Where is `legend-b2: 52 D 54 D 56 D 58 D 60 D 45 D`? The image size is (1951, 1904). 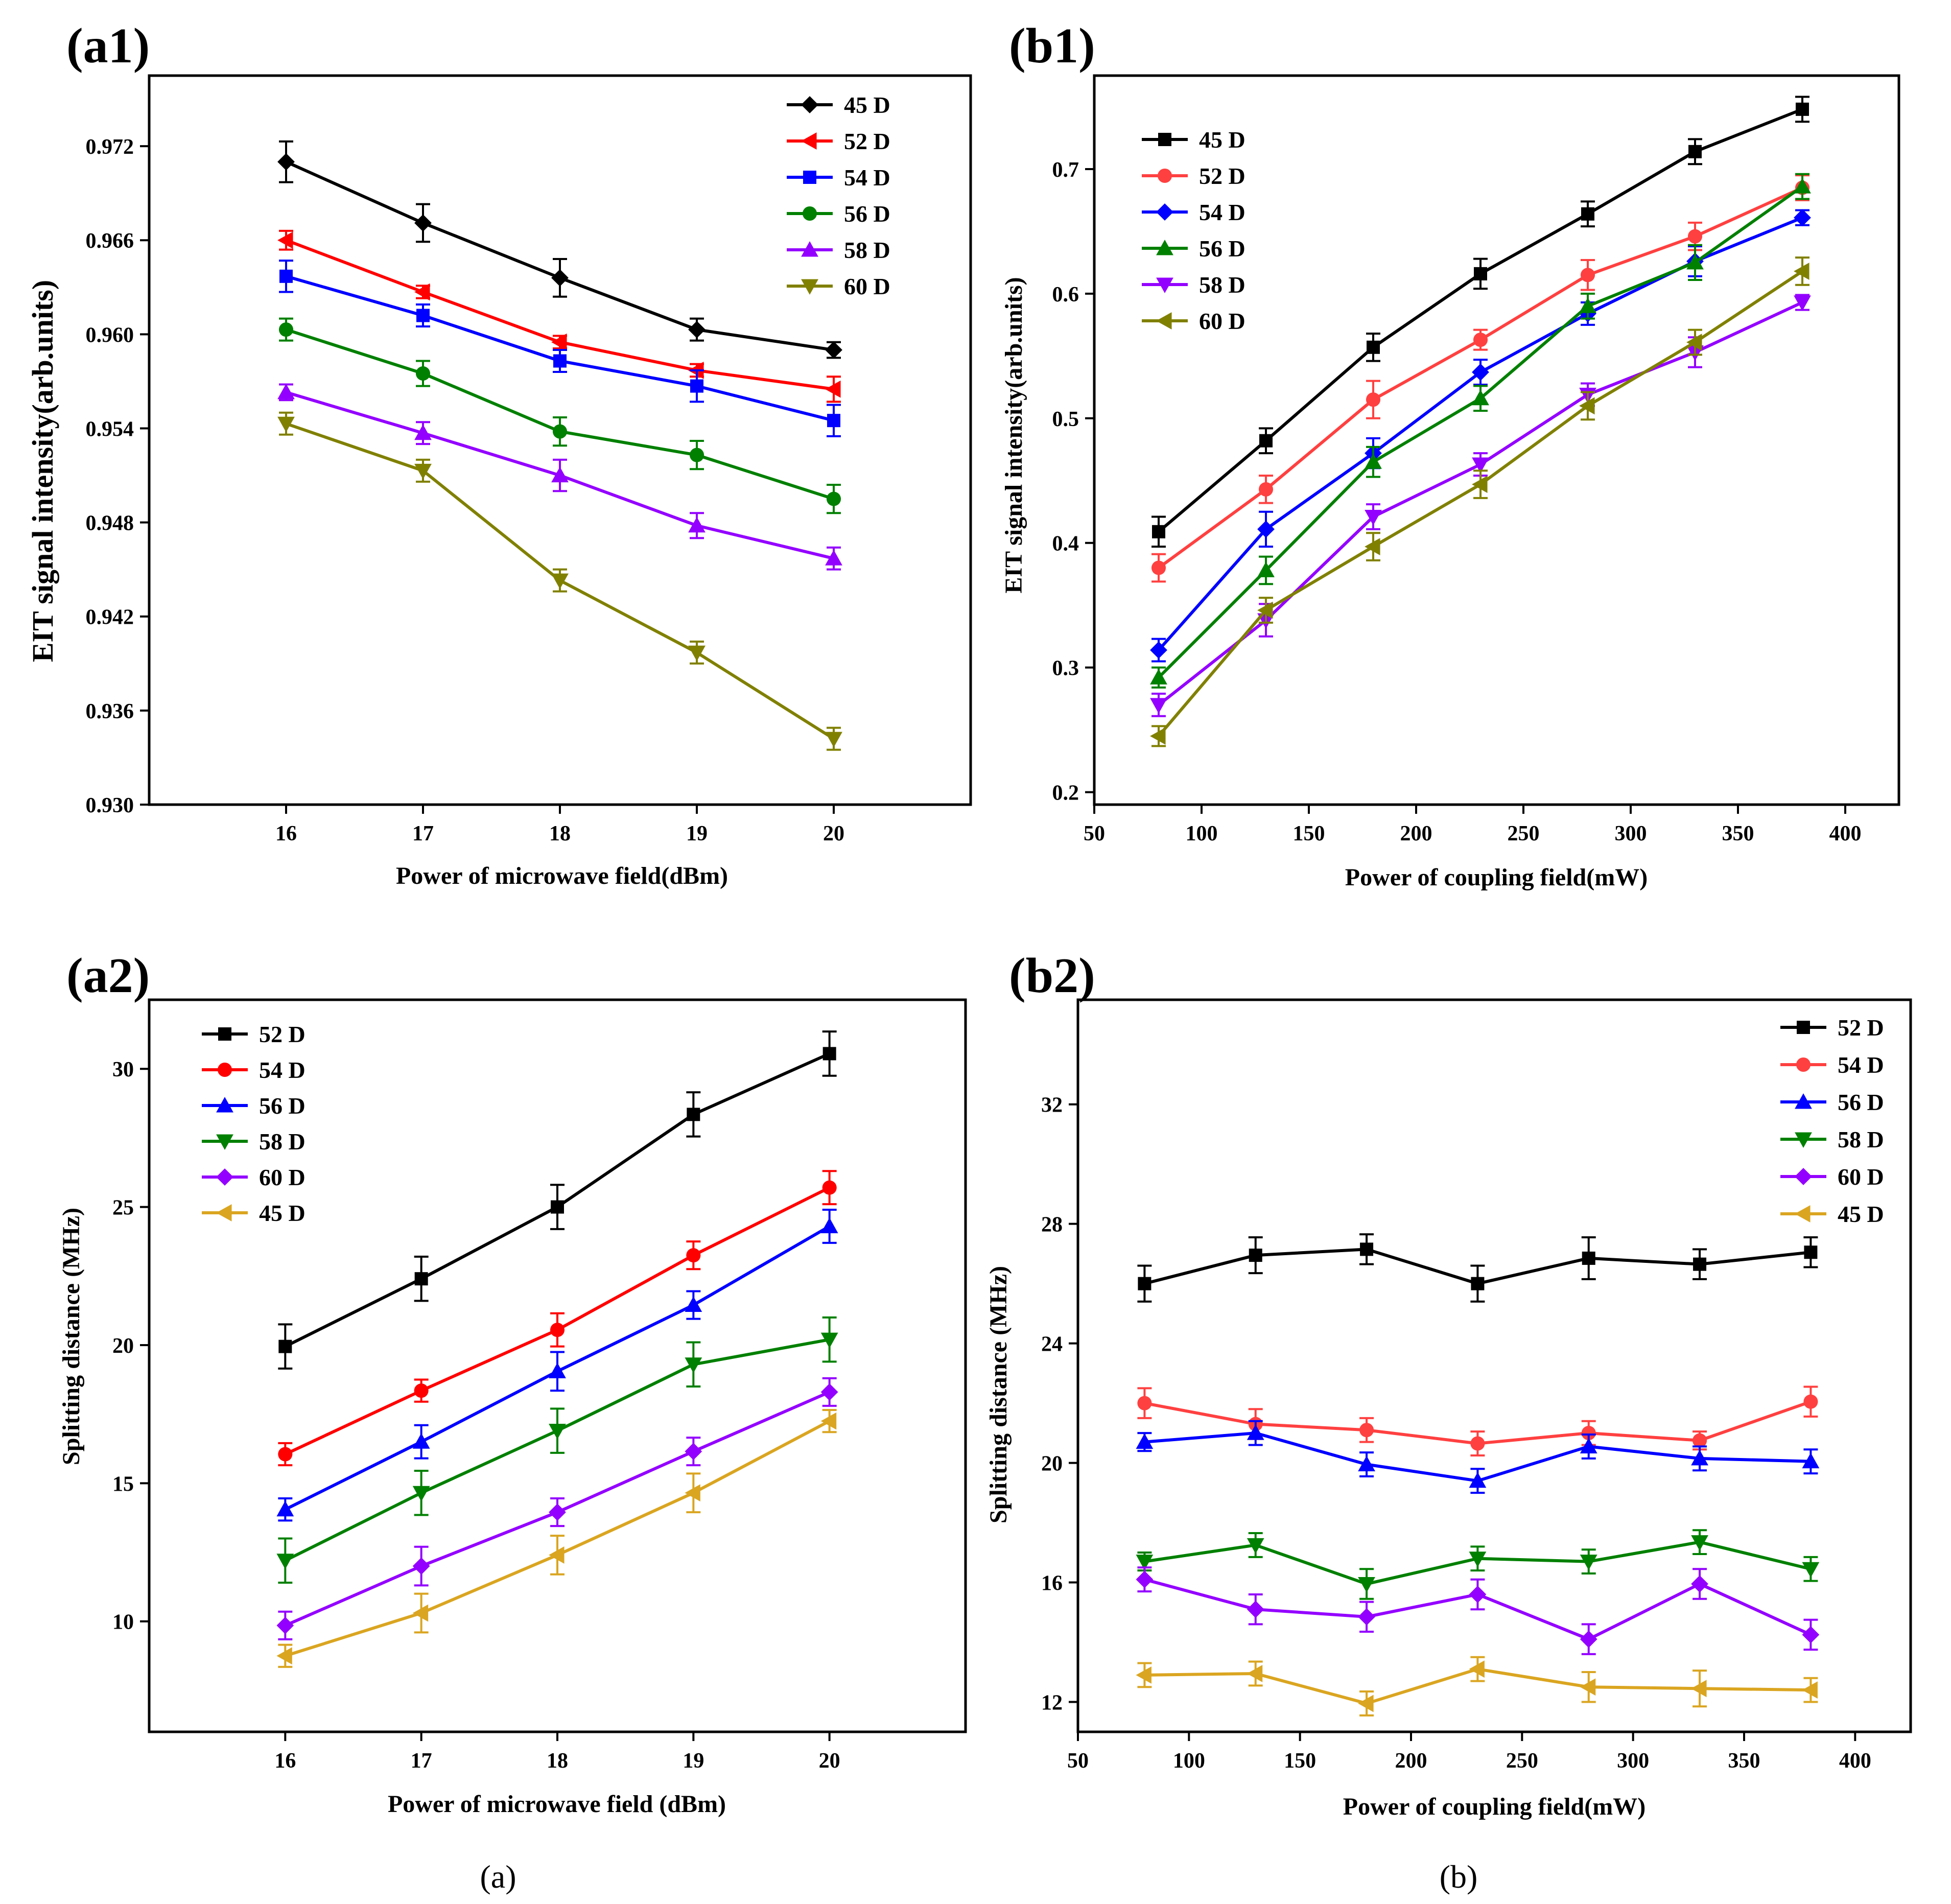 legend-b2: 52 D 54 D 56 D 58 D 60 D 45 D is located at coordinates (1832, 1121).